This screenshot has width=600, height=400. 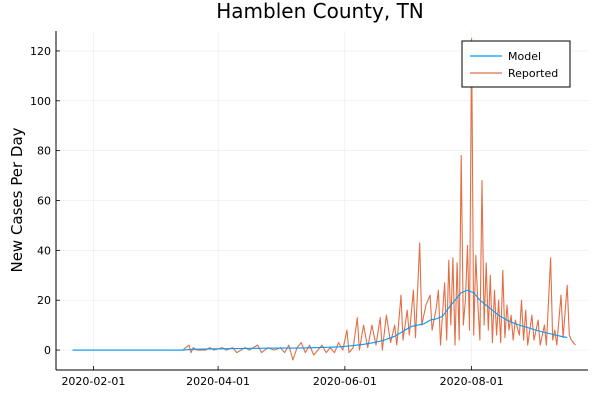 What do you see at coordinates (40, 101) in the screenshot?
I see `y-tick-label: 100` at bounding box center [40, 101].